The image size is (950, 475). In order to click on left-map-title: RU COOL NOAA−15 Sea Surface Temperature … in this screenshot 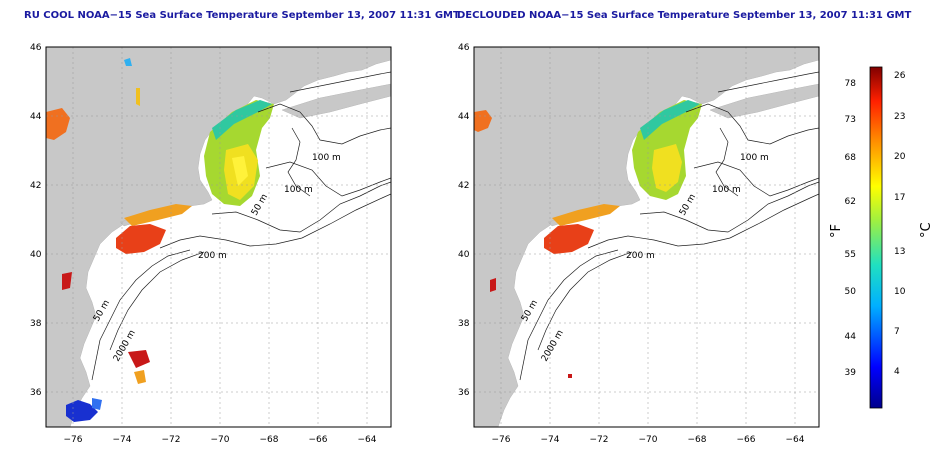, I will do `click(242, 15)`.